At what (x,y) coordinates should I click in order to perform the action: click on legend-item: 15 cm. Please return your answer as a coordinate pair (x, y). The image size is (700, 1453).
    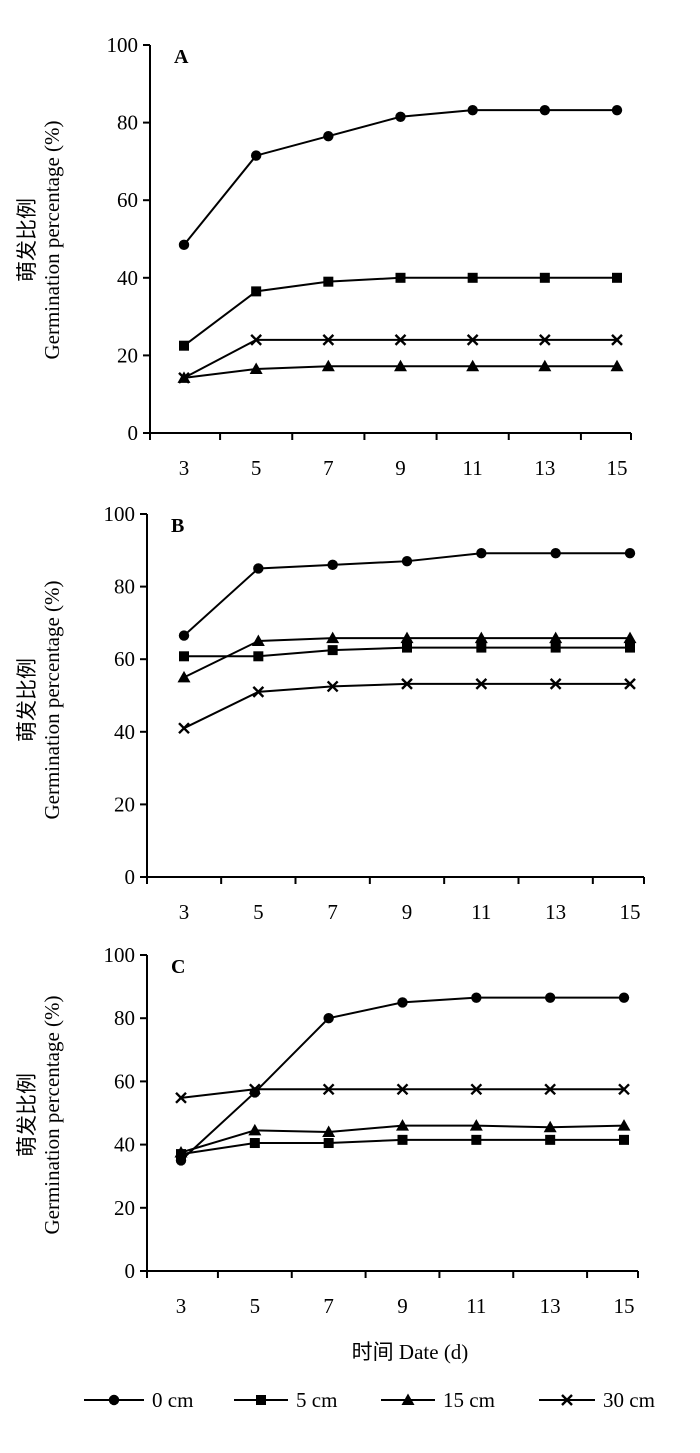
    Looking at the image, I should click on (438, 1400).